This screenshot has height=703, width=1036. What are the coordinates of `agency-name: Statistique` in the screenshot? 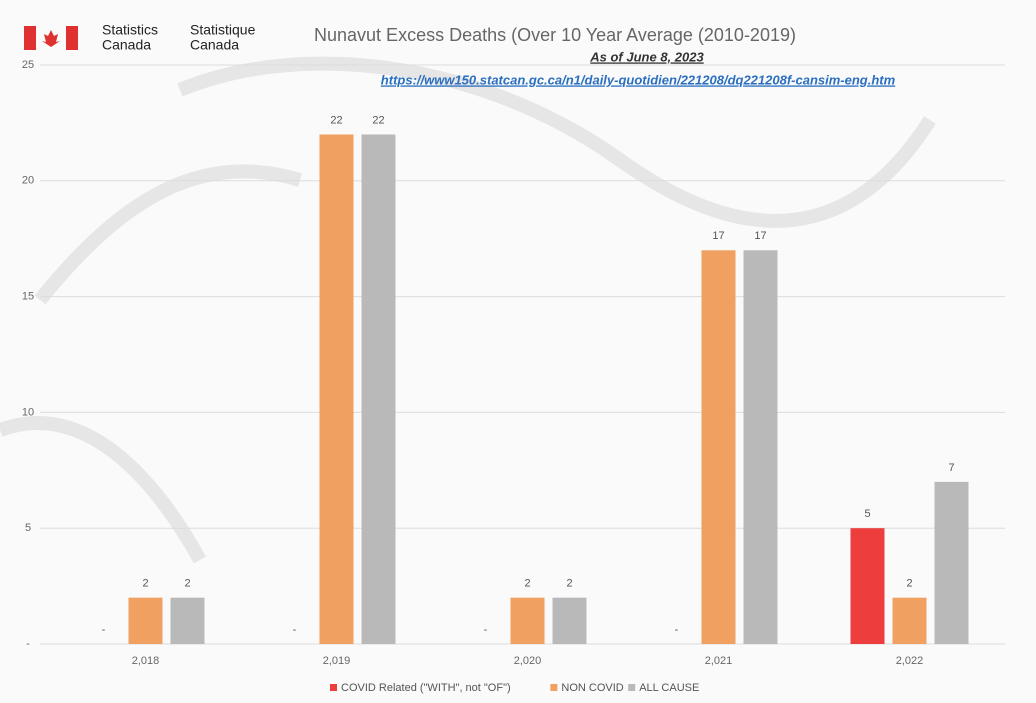 It's located at (223, 30).